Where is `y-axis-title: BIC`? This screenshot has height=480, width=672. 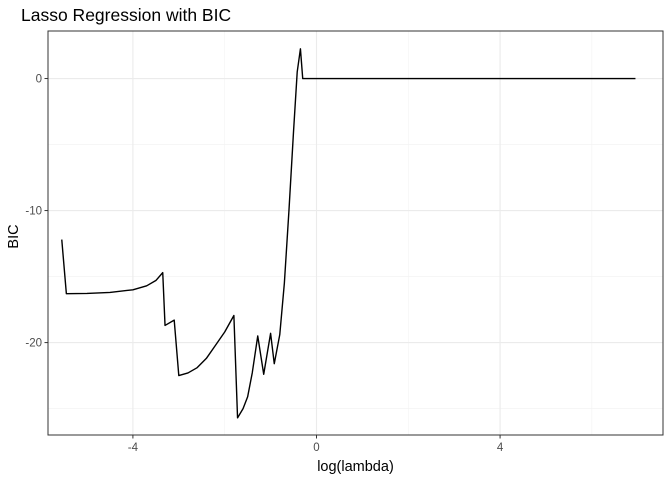
y-axis-title: BIC is located at coordinates (14, 236).